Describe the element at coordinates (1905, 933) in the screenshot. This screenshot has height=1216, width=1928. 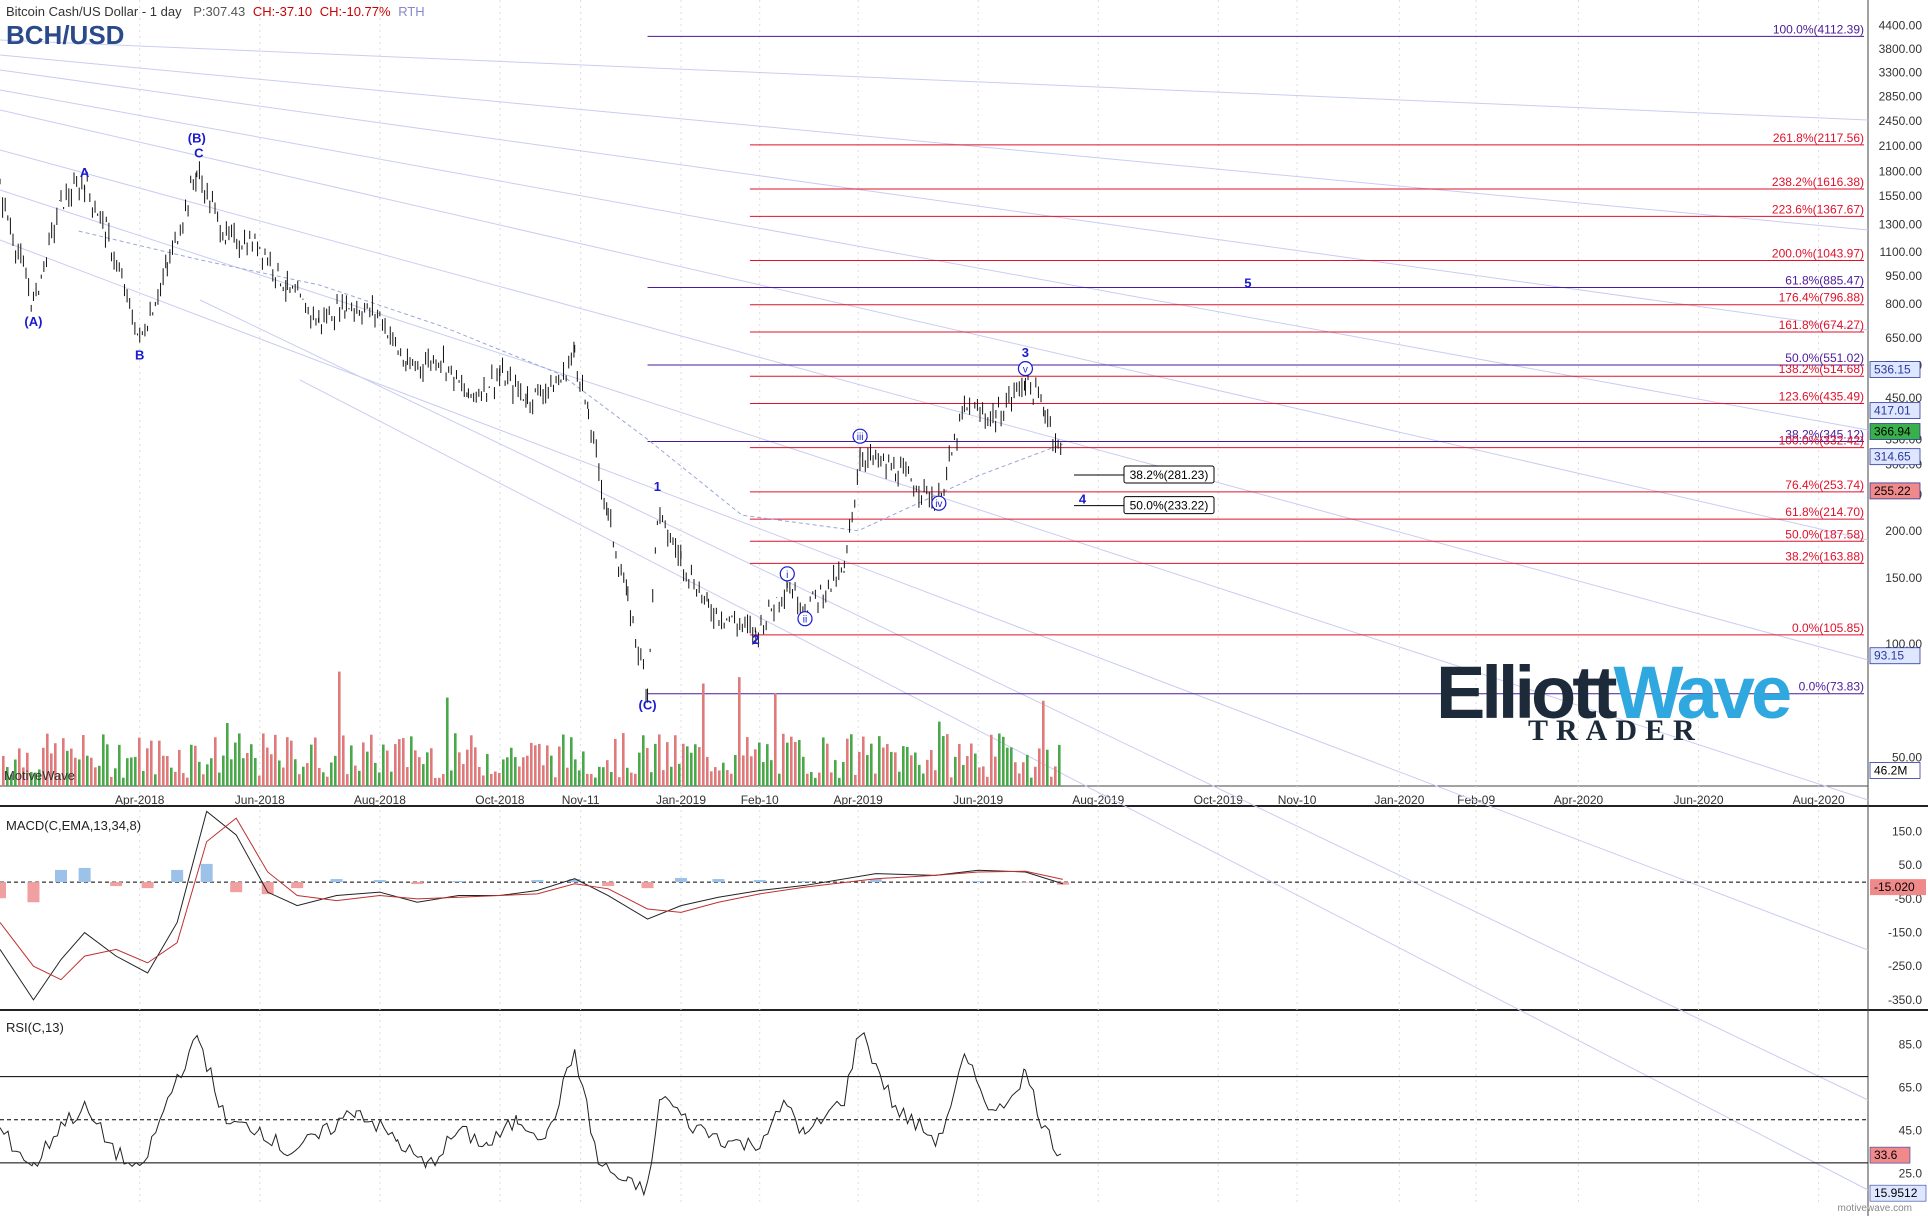
I see `macd-y-tick: -150.0` at that location.